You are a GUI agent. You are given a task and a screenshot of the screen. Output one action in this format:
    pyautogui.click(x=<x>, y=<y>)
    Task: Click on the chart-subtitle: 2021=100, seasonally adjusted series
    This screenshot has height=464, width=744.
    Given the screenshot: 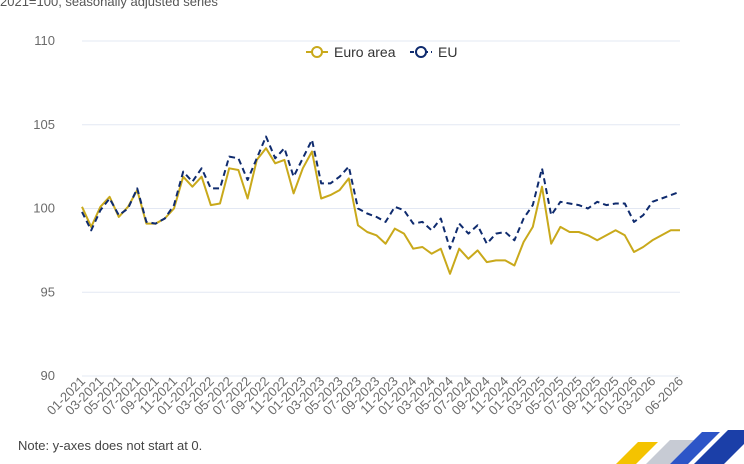 What is the action you would take?
    pyautogui.click(x=109, y=4)
    